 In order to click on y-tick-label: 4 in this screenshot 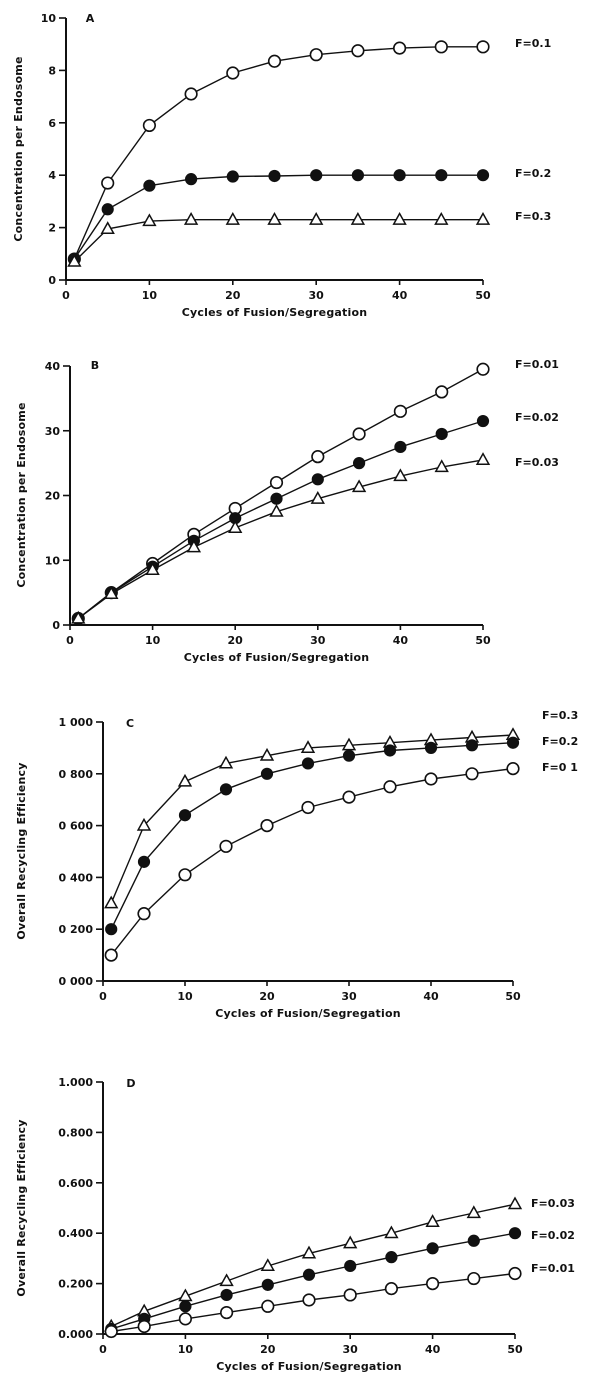, I will do `click(52, 175)`.